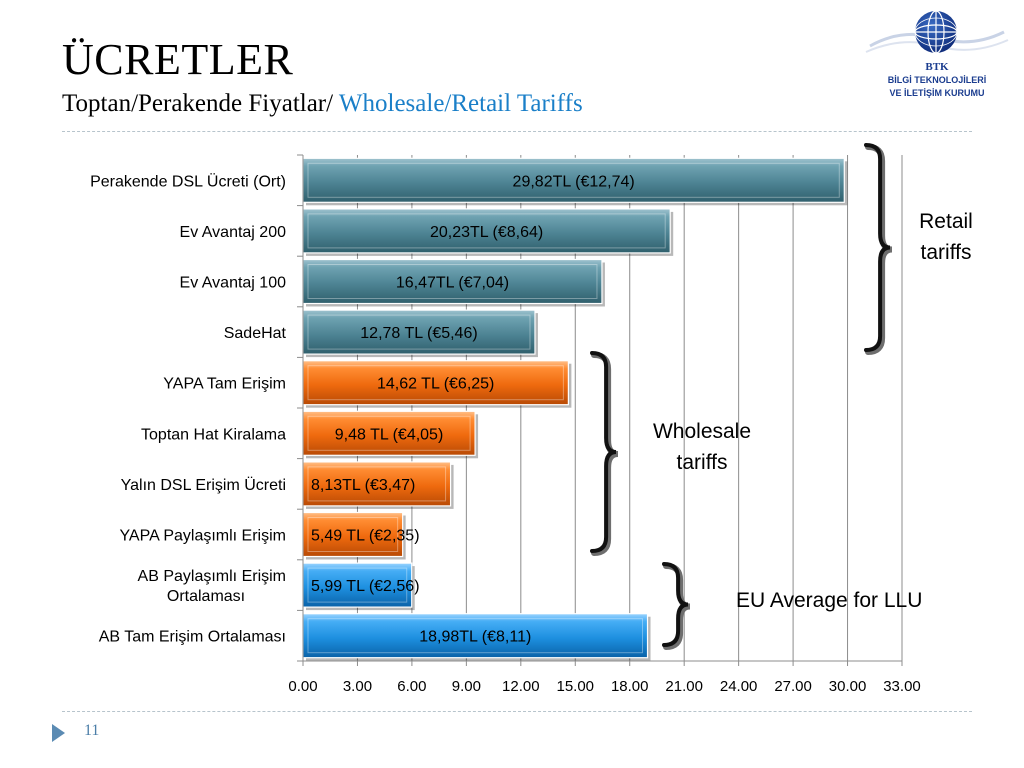 The width and height of the screenshot is (1024, 768). I want to click on subtitle-turkish: Toptan/Perakende Fiyatlar/, so click(198, 103).